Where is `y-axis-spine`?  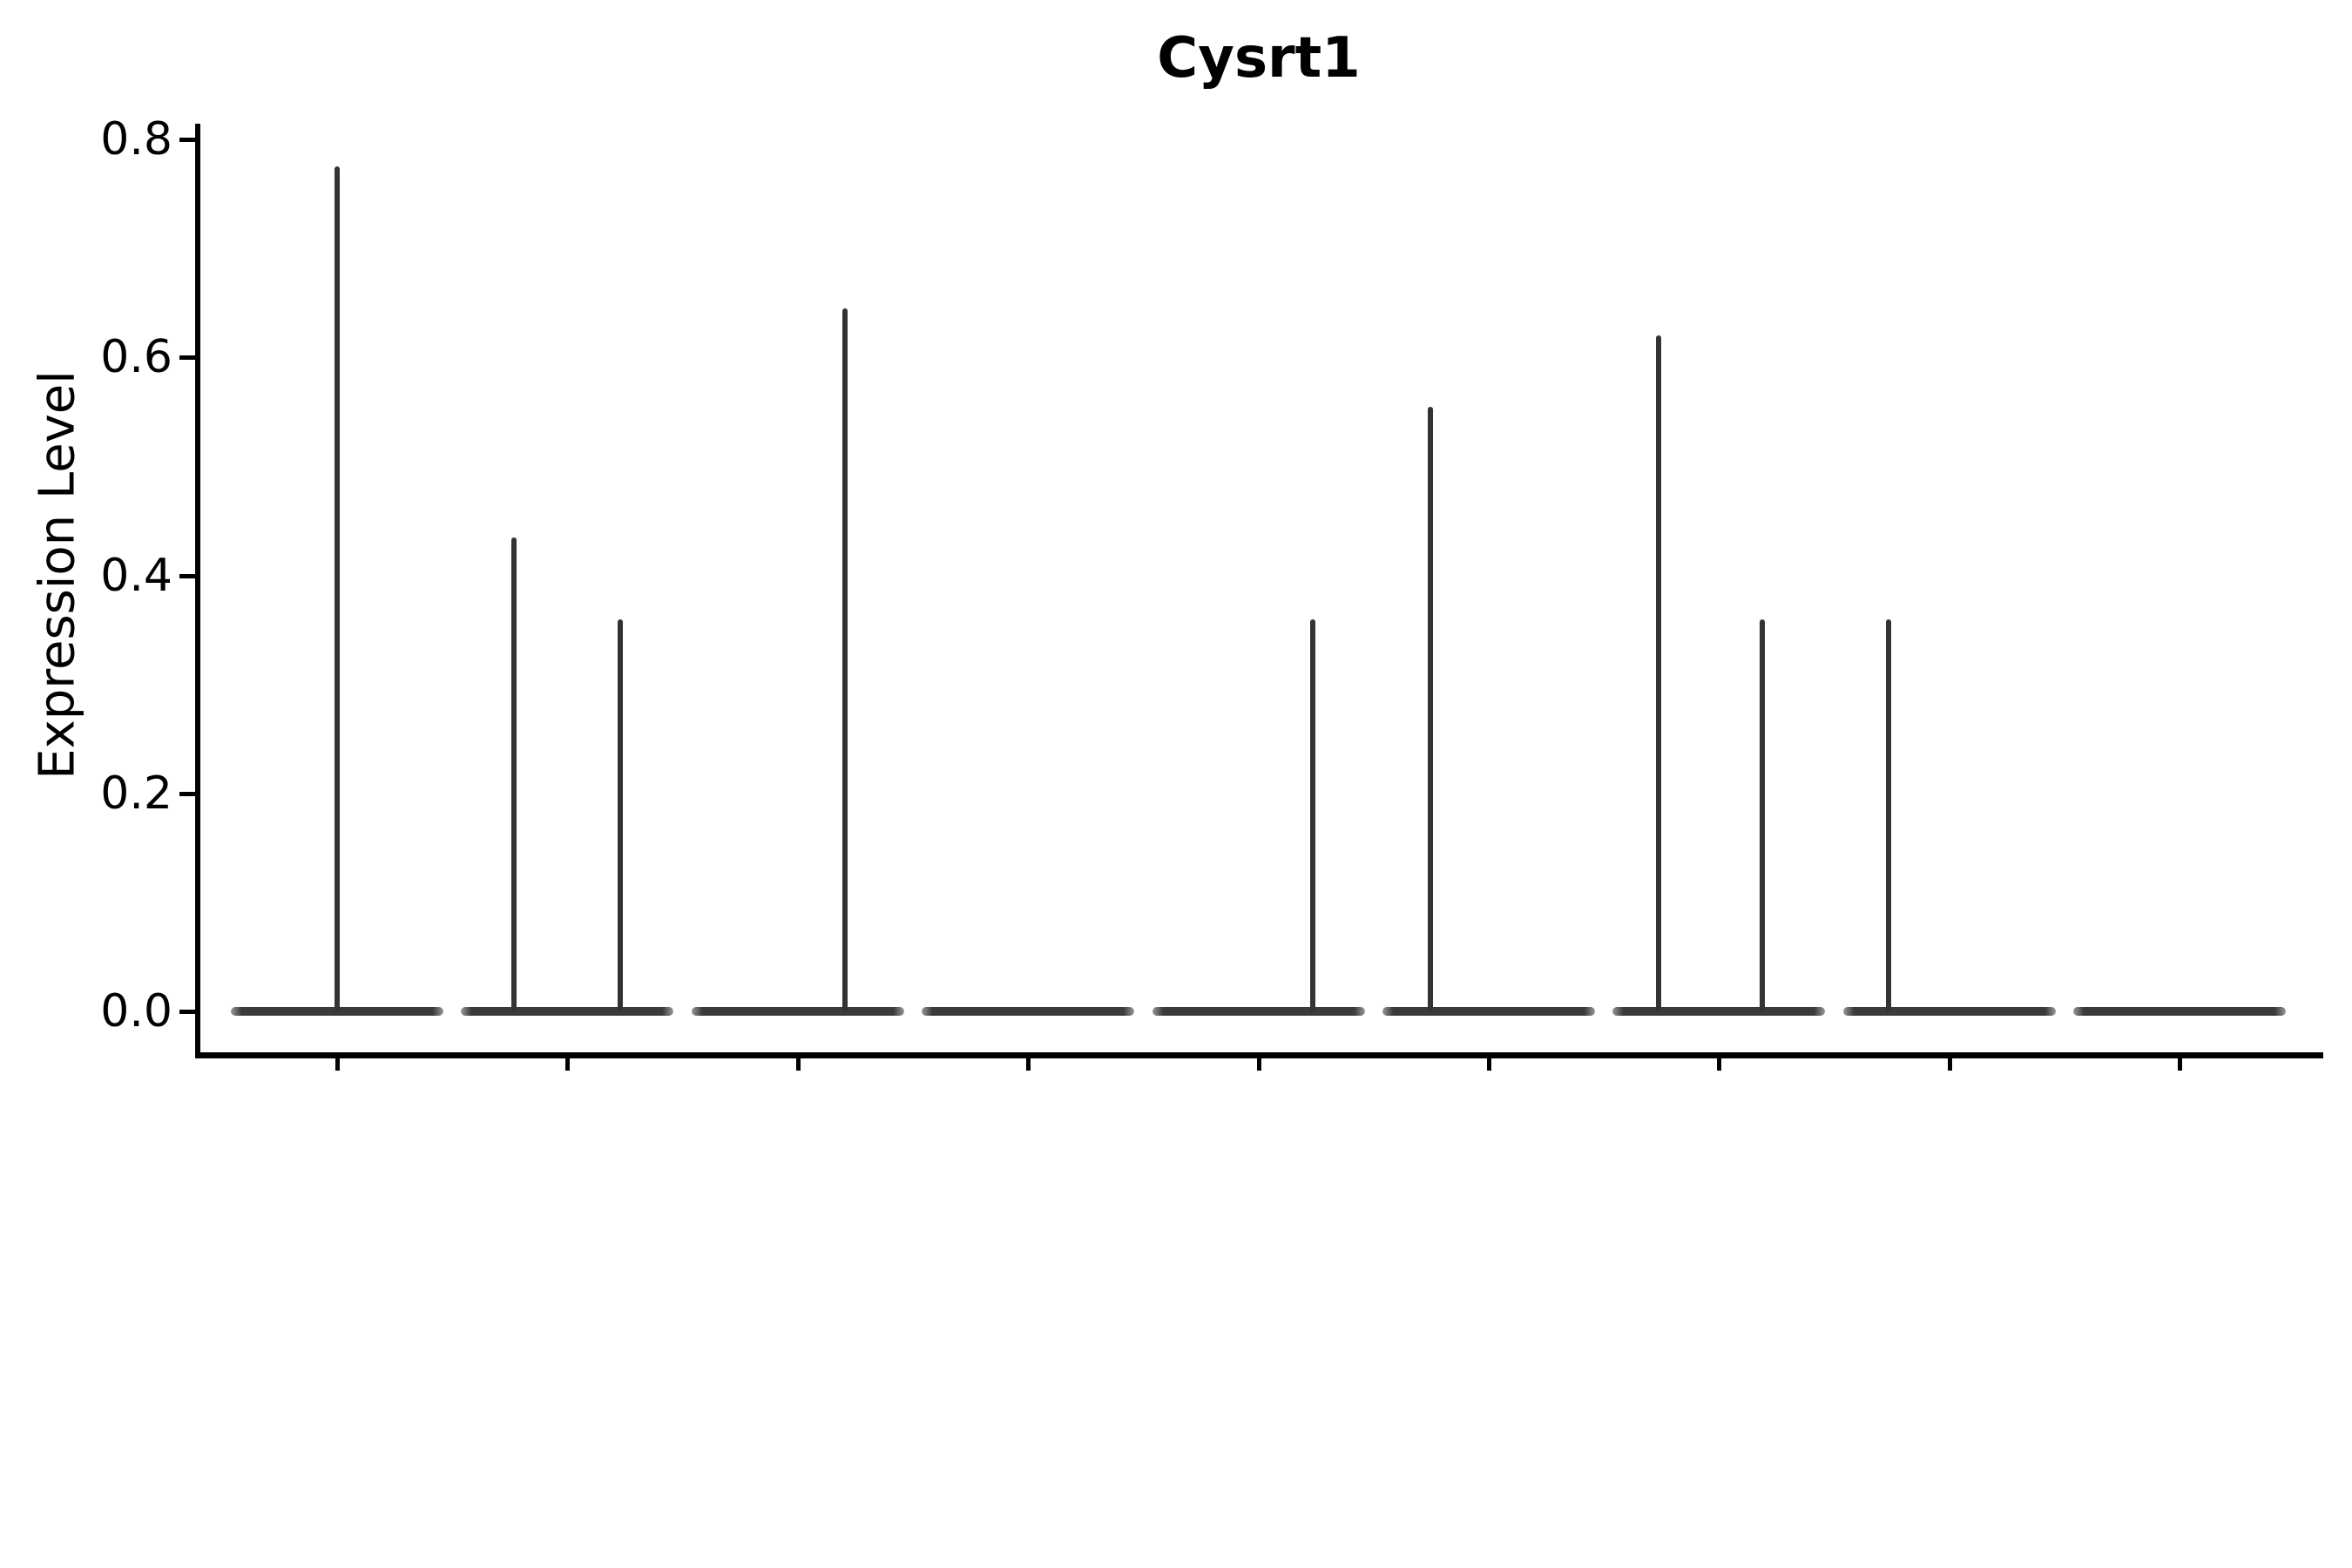
y-axis-spine is located at coordinates (198, 591).